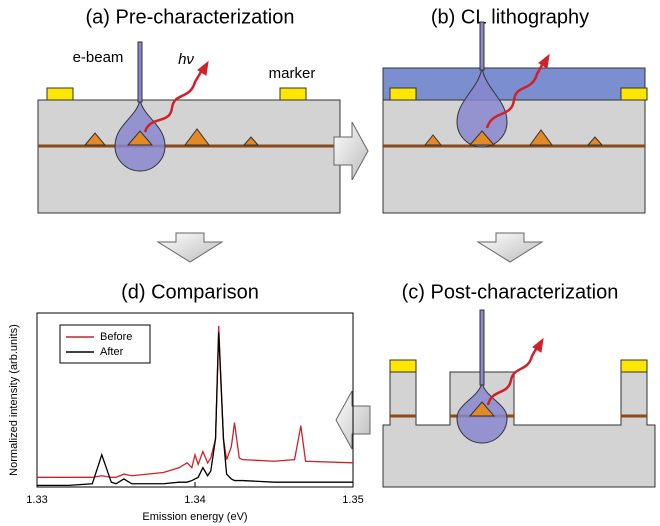 The width and height of the screenshot is (660, 526). Describe the element at coordinates (98, 57) in the screenshot. I see `label: e-beam` at that location.